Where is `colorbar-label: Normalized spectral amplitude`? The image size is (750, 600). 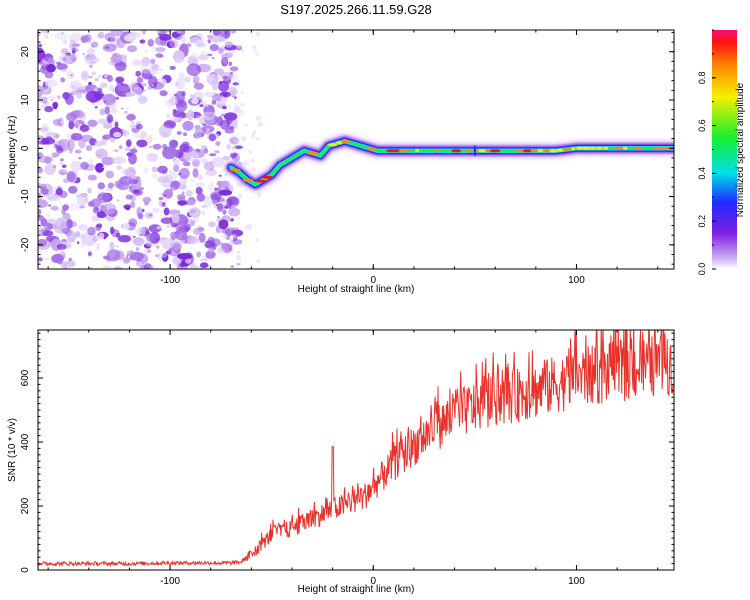
colorbar-label: Normalized spectral amplitude is located at coordinates (740, 149).